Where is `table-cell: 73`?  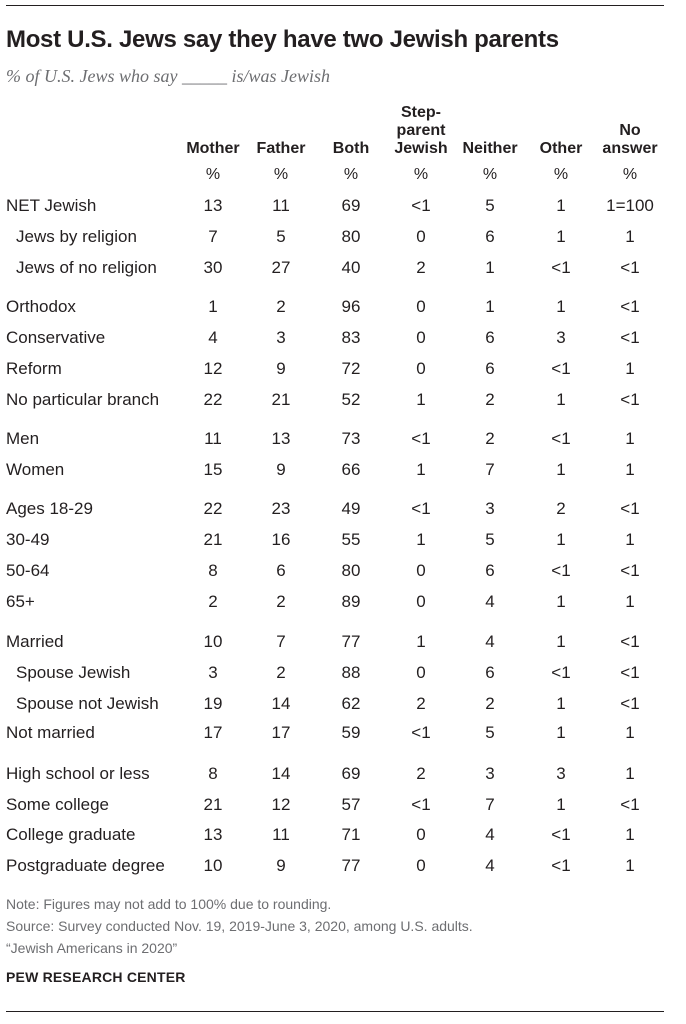 table-cell: 73 is located at coordinates (351, 438).